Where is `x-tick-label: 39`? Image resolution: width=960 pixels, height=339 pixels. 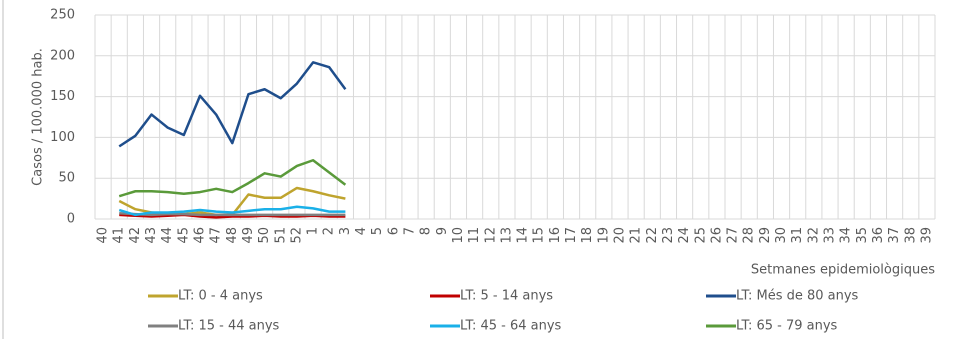 x-tick-label: 39 is located at coordinates (926, 235).